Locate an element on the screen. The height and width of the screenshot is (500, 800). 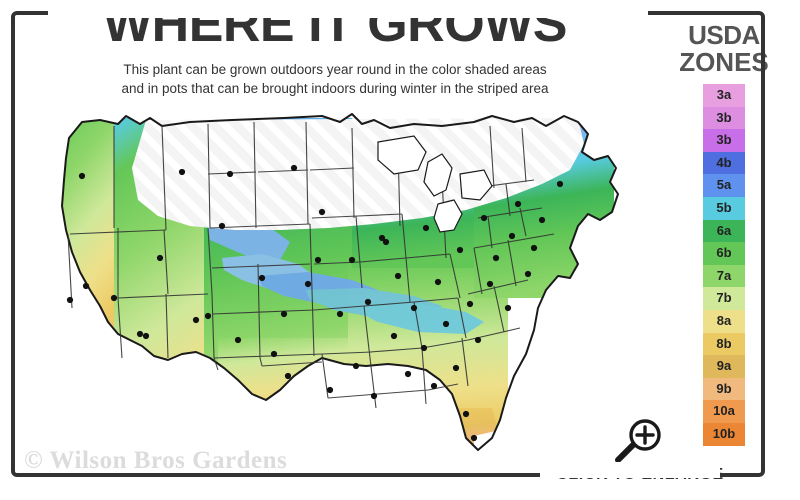
legend-swatch-7b: 7b is located at coordinates (724, 298).